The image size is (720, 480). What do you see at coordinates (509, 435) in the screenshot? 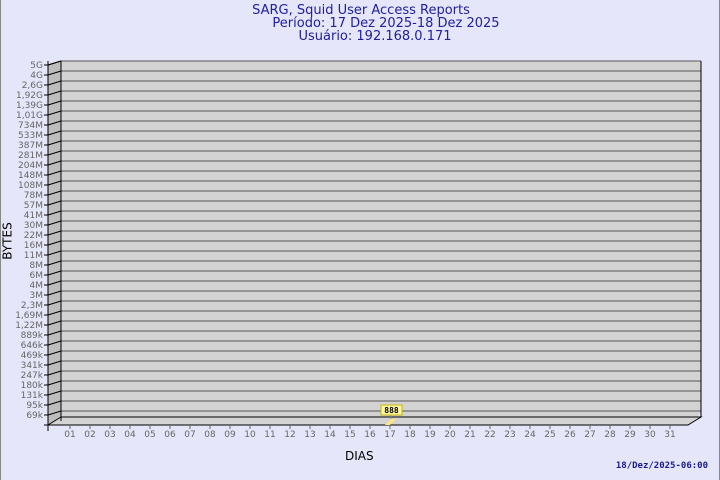
I see `x-tick-label: 23` at bounding box center [509, 435].